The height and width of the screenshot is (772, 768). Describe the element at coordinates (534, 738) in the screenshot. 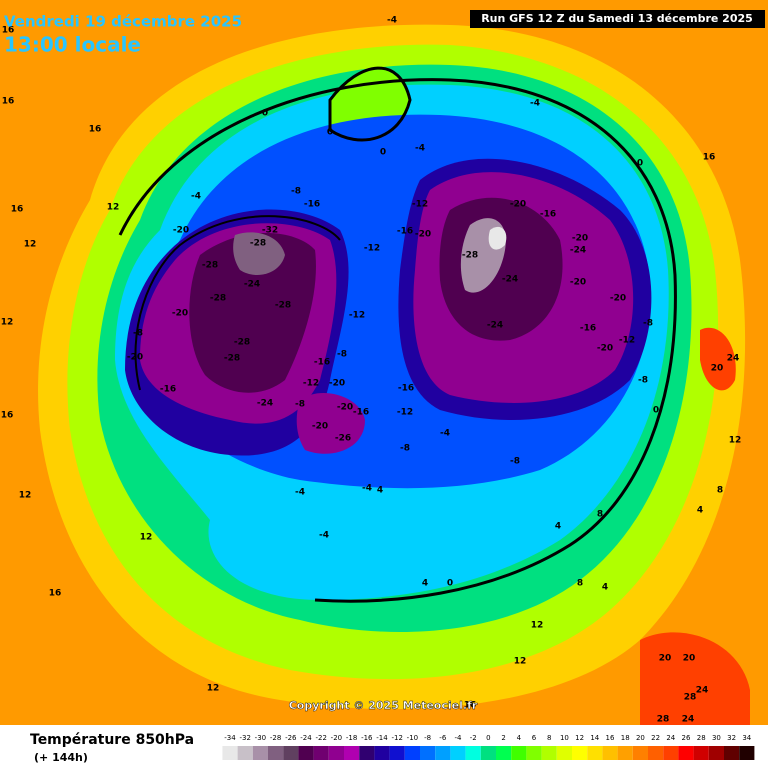

I see `legend-tick-label: 6` at that location.